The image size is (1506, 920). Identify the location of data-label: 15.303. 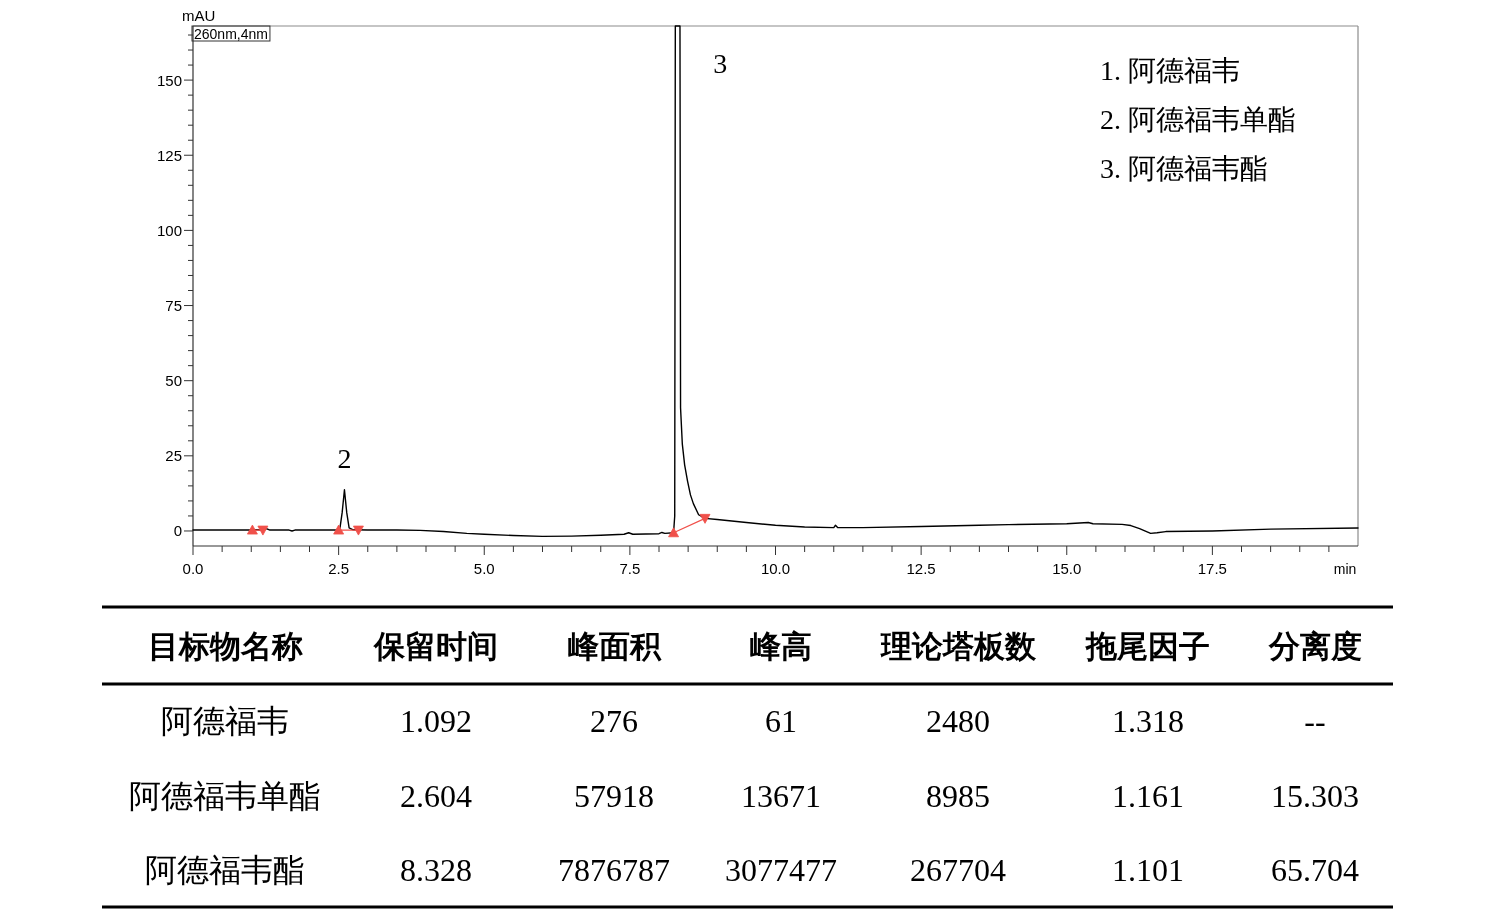
(1315, 795).